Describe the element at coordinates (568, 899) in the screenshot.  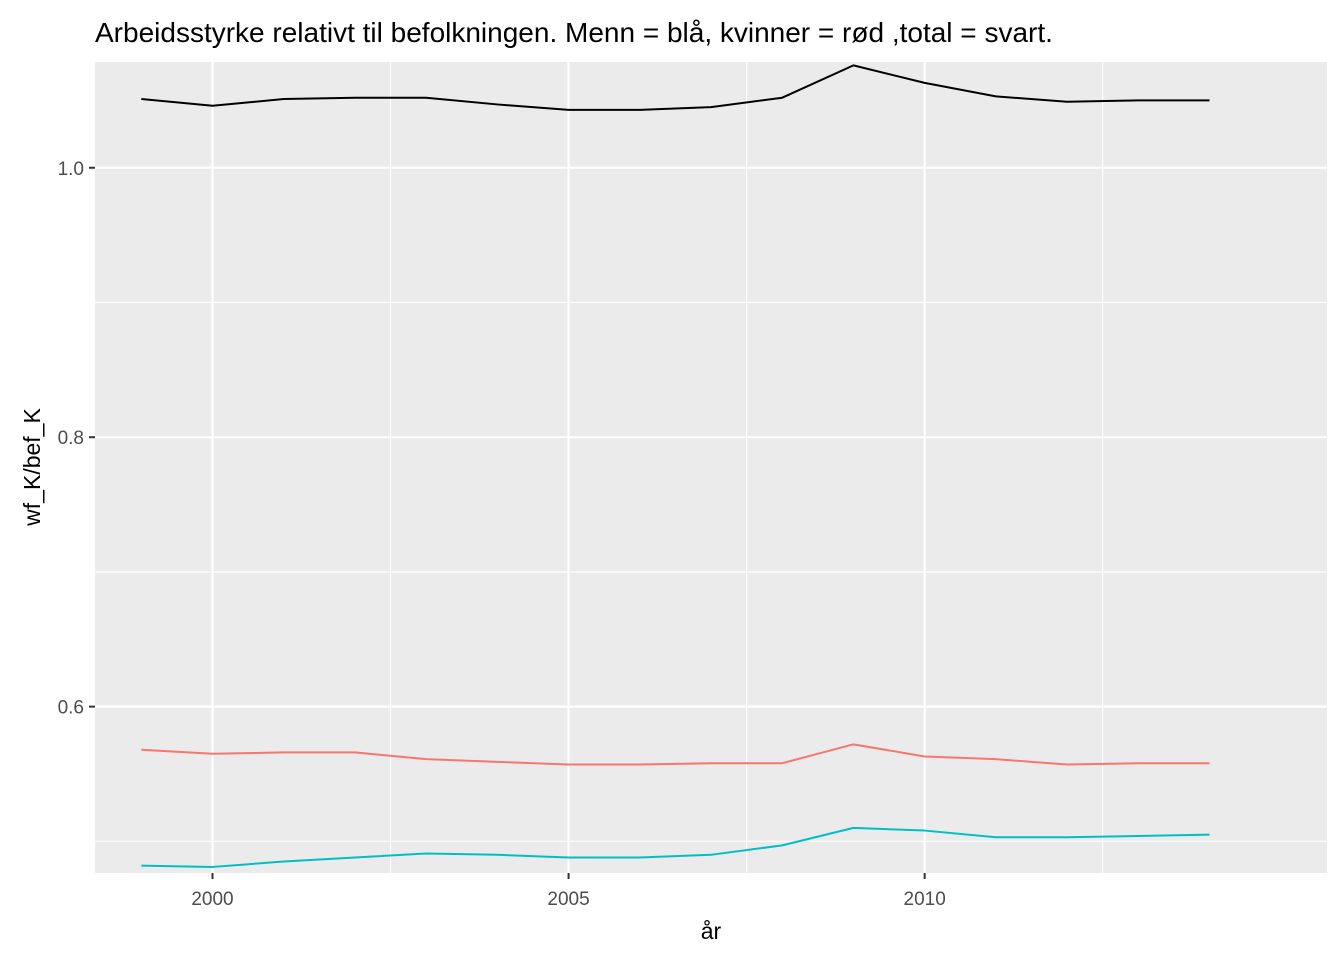
I see `x-tick-label: 2005` at that location.